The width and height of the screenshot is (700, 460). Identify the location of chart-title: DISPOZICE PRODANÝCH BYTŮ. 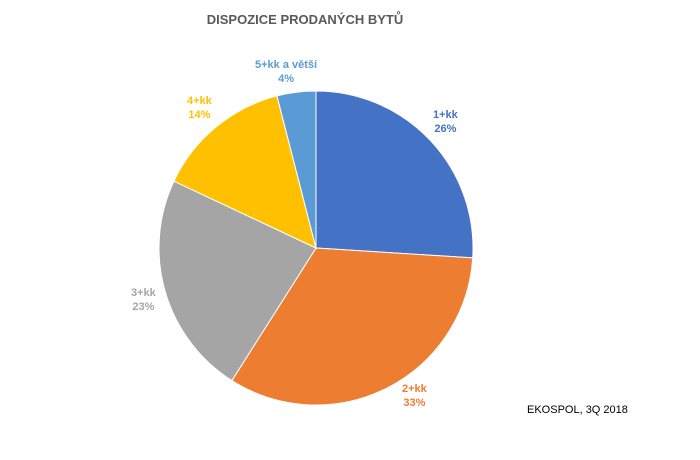
(305, 19).